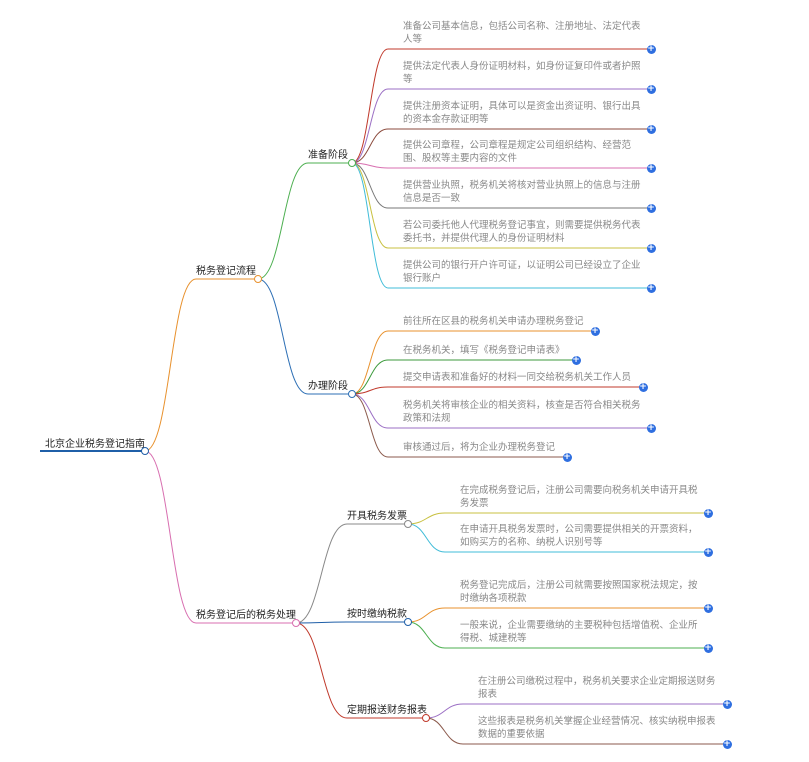 This screenshot has width=809, height=762. Describe the element at coordinates (226, 271) in the screenshot. I see `branch-node: 税务登记流程` at that location.